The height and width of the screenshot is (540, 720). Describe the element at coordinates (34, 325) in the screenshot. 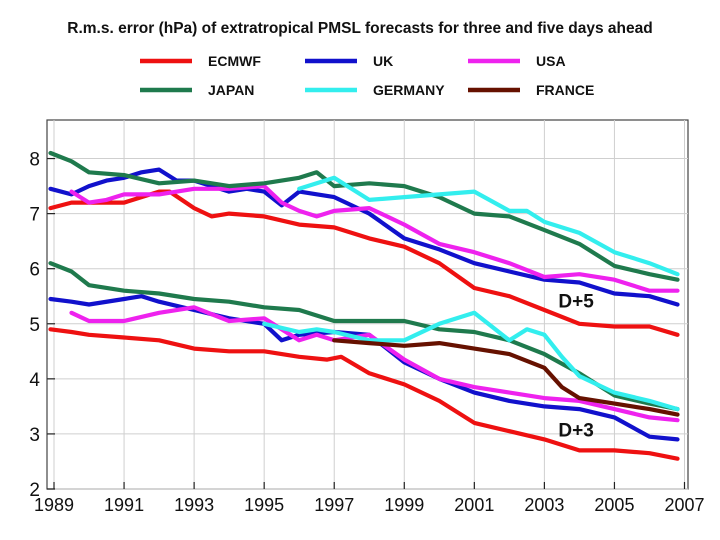

I see `y-tick-label: 5` at that location.